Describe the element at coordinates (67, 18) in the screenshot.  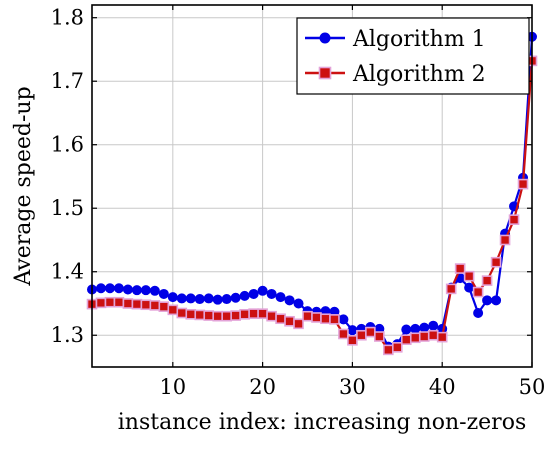
I see `y-tick-label: 1.8` at that location.